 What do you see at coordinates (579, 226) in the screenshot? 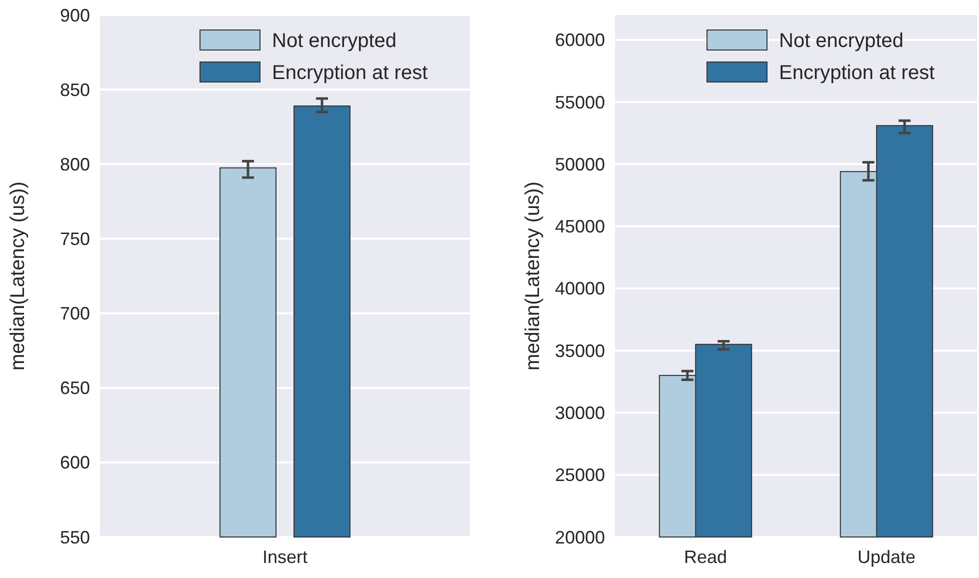
I see `y-tick-label: 45000` at bounding box center [579, 226].